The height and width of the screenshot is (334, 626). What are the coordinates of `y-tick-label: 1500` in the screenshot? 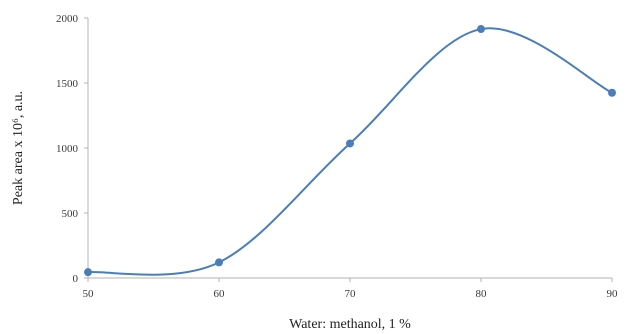 It's located at (67, 84).